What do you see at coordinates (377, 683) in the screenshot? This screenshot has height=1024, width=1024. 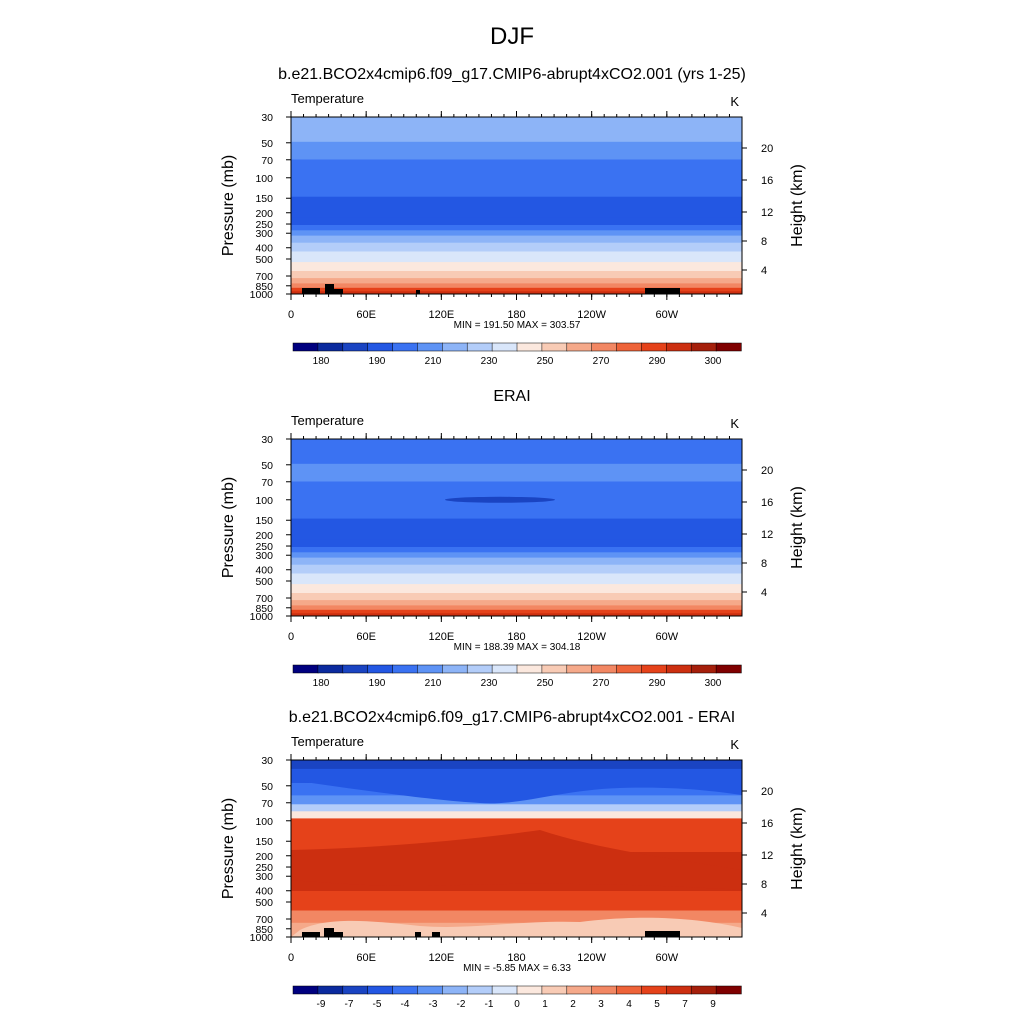 I see `colorbar-label: 190` at bounding box center [377, 683].